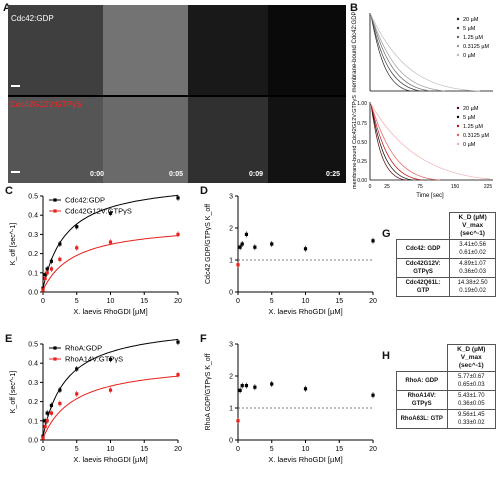  What do you see at coordinates (355, 51) in the screenshot?
I see `ylabel-top: membrane-bound Cdc42:GDP` at bounding box center [355, 51].